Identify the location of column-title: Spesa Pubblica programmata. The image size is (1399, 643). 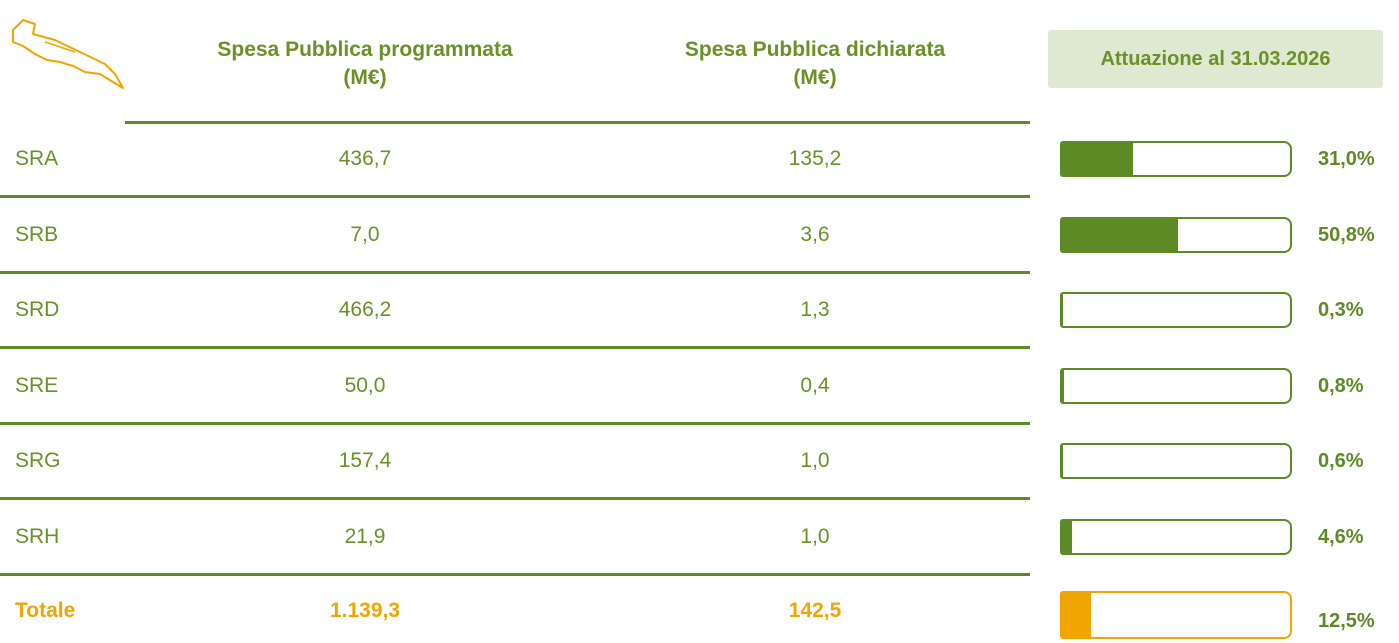
(365, 49).